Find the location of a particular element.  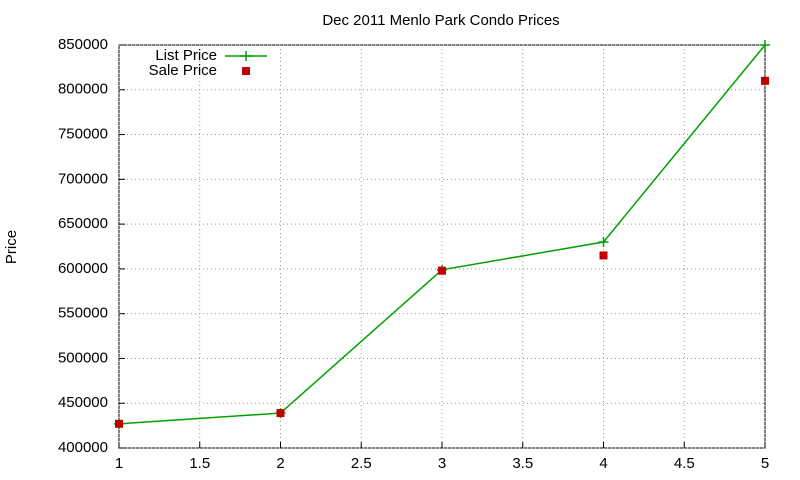

y-tick-label: 750000 is located at coordinates (83, 134).